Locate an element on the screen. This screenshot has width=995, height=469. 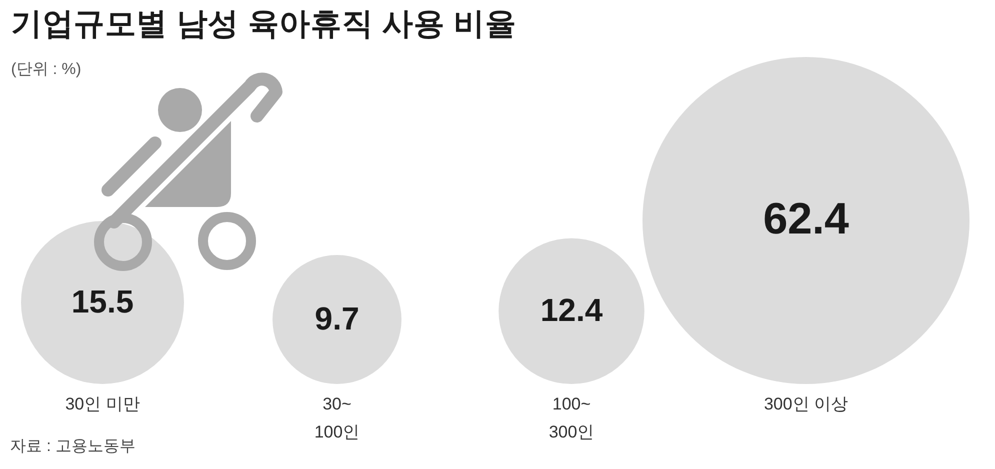
category-label: 30인 미만 is located at coordinates (102, 404).